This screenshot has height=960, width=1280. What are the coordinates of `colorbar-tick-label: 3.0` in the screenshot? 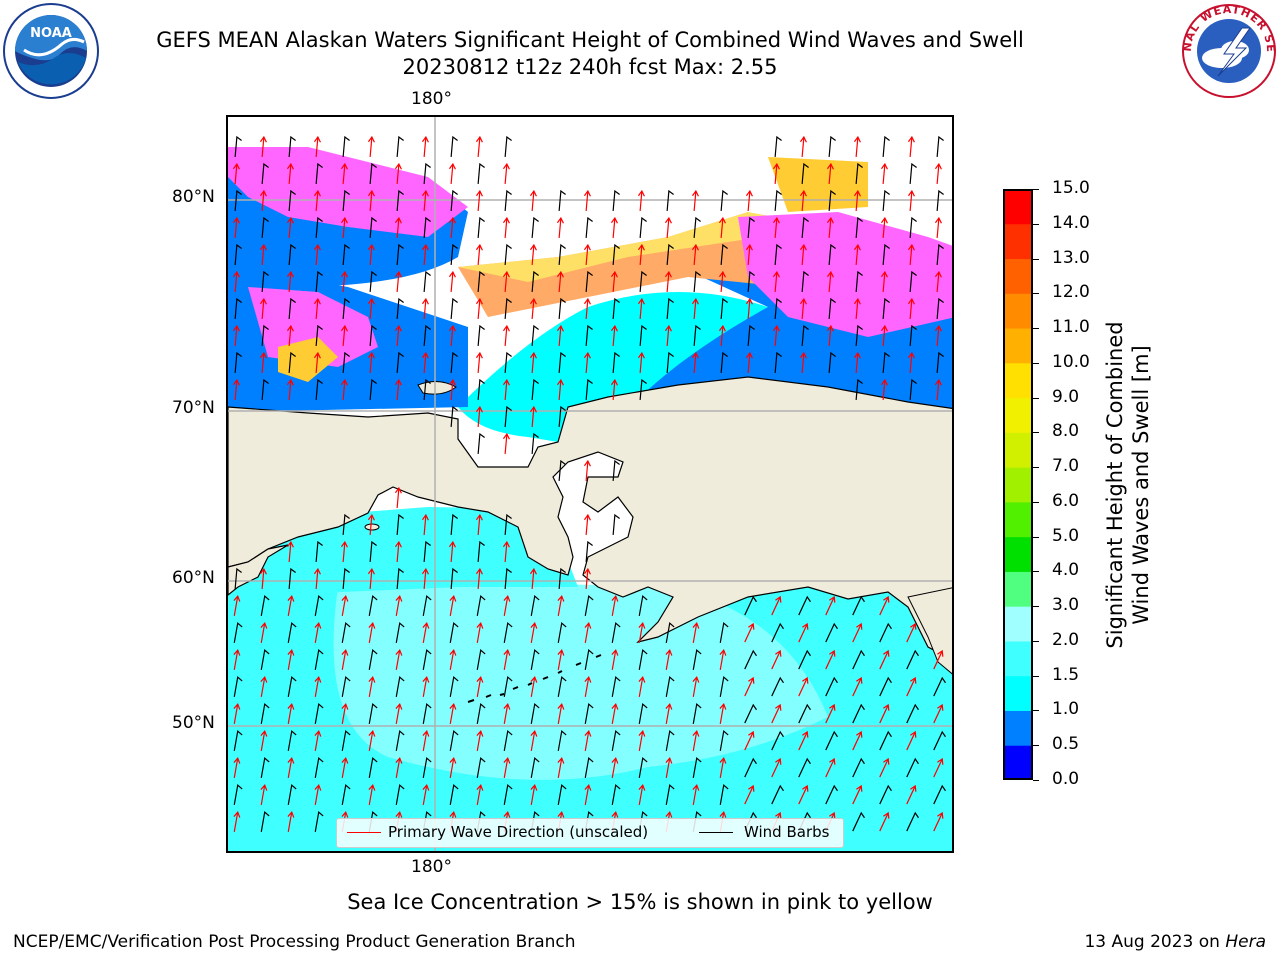 It's located at (1066, 605).